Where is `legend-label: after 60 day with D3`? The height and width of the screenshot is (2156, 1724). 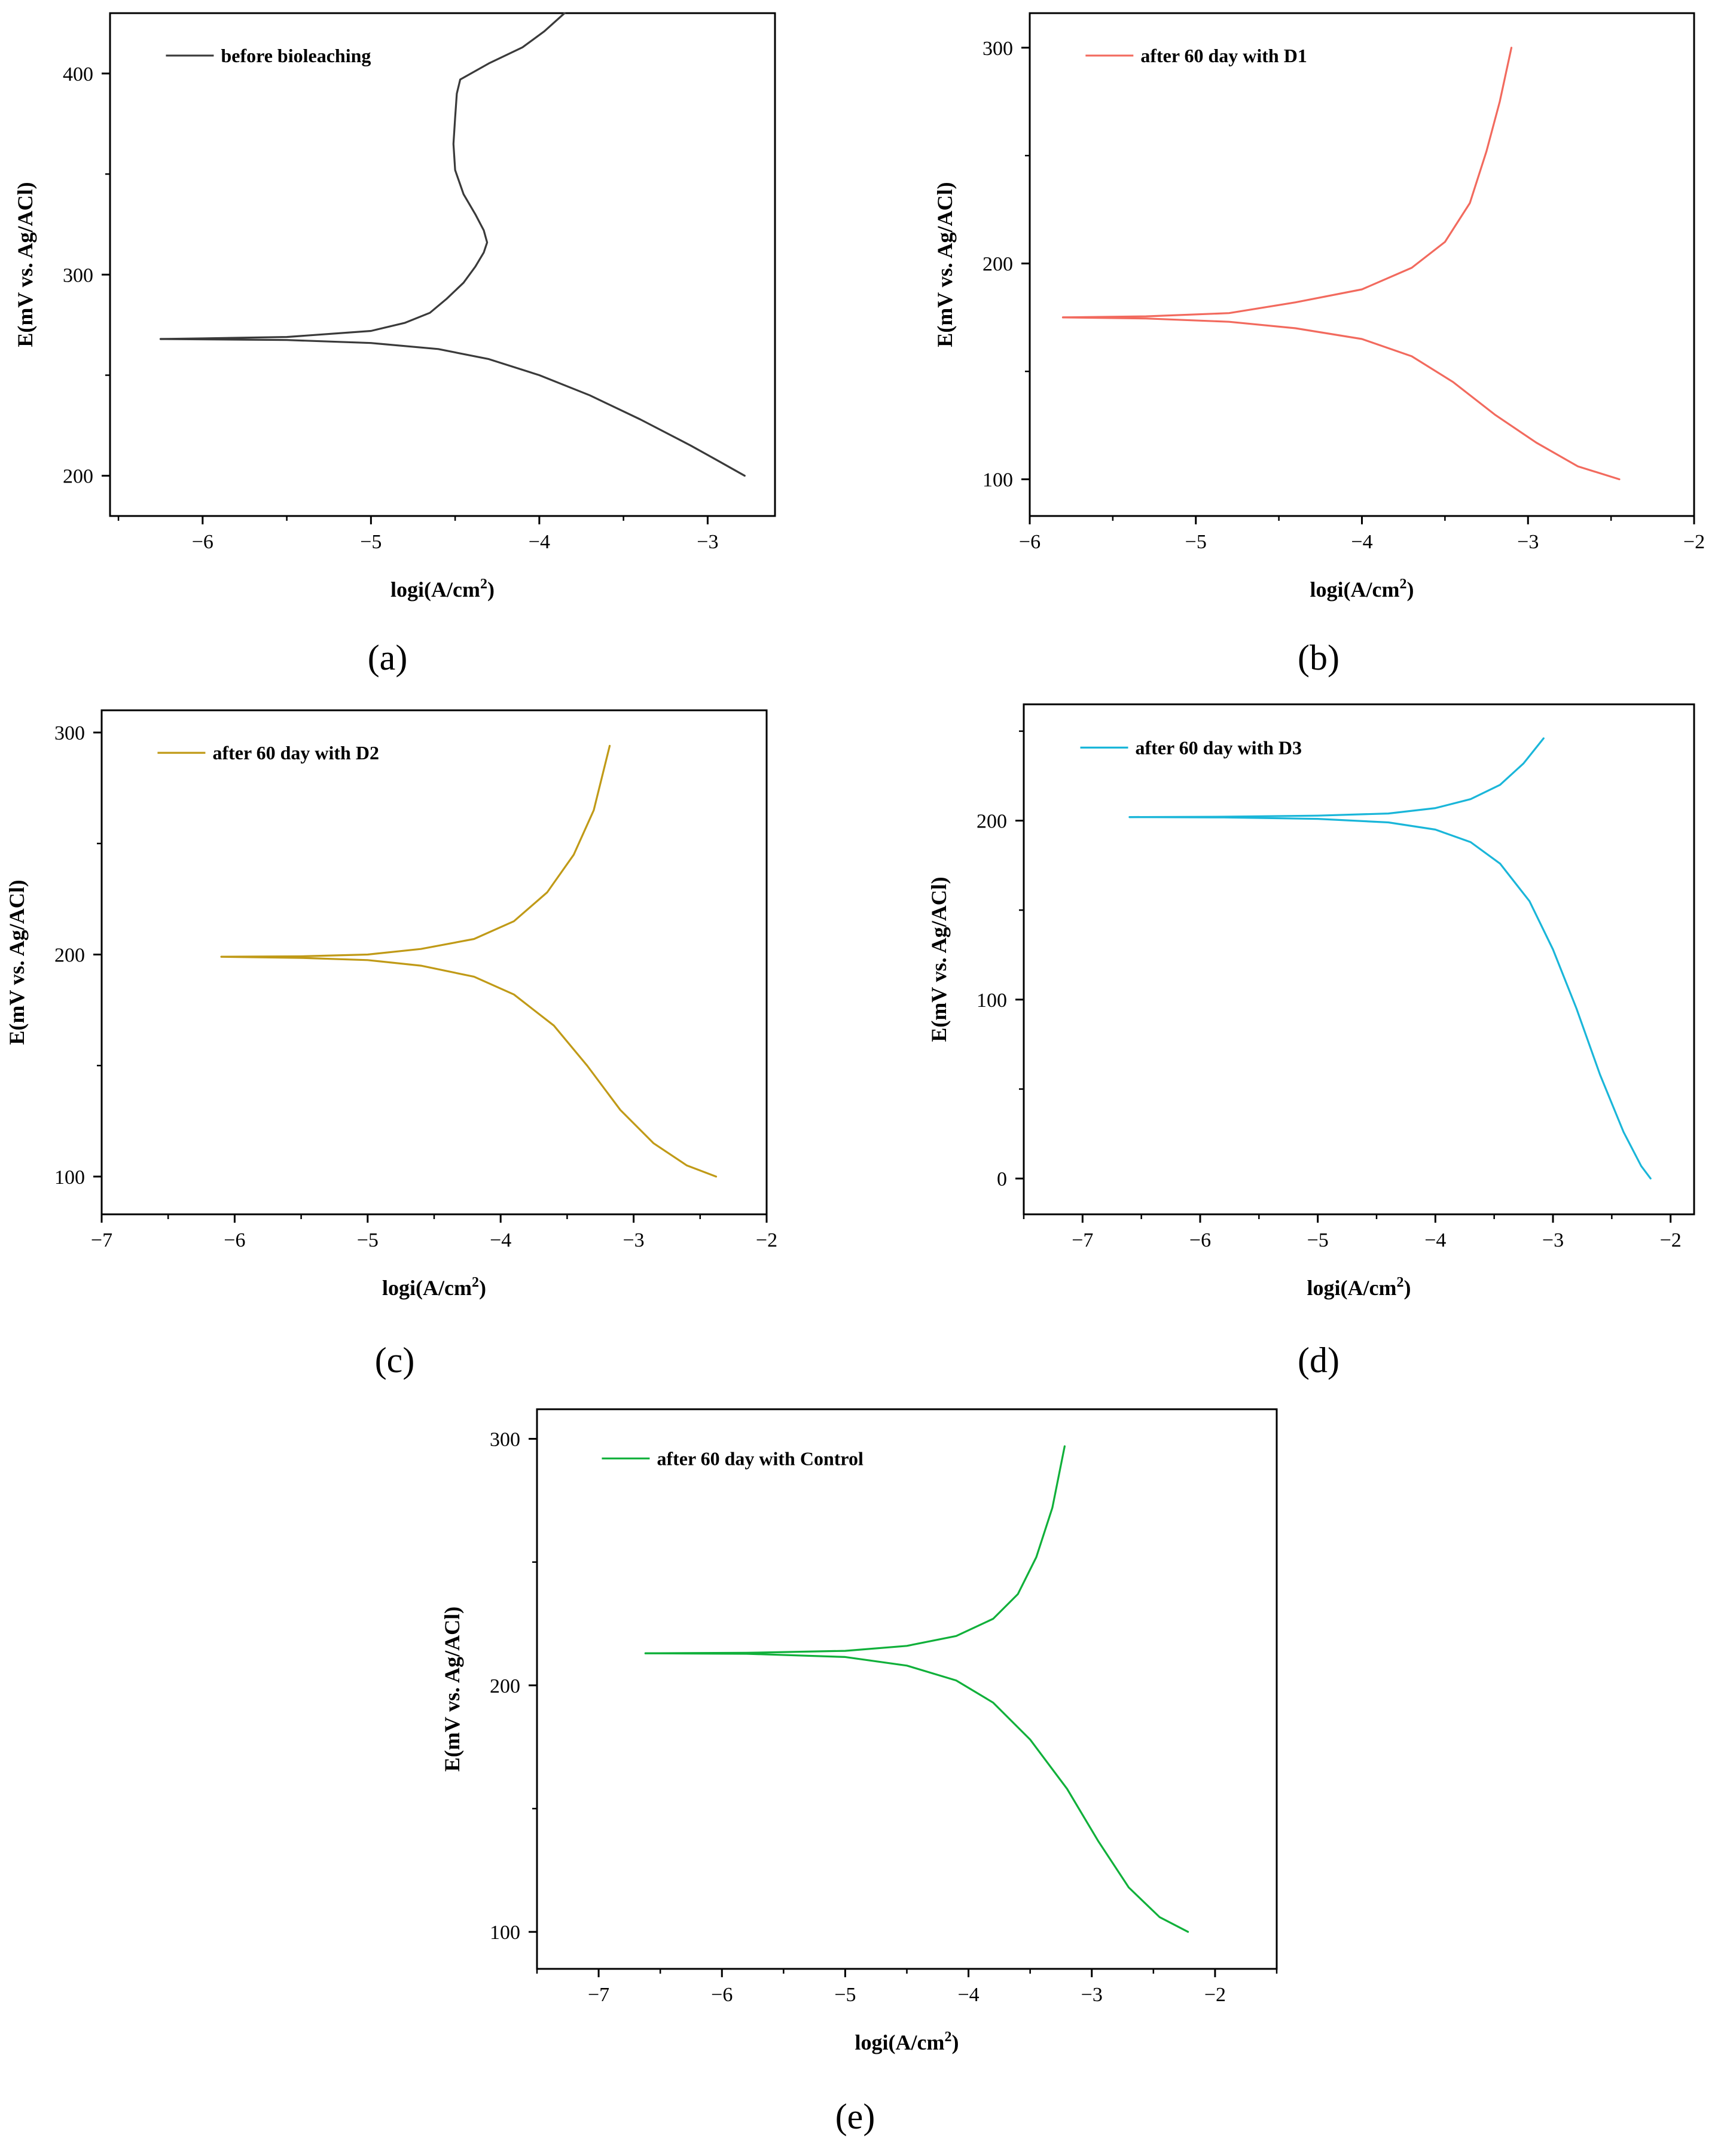
legend-label: after 60 day with D3 is located at coordinates (1219, 747).